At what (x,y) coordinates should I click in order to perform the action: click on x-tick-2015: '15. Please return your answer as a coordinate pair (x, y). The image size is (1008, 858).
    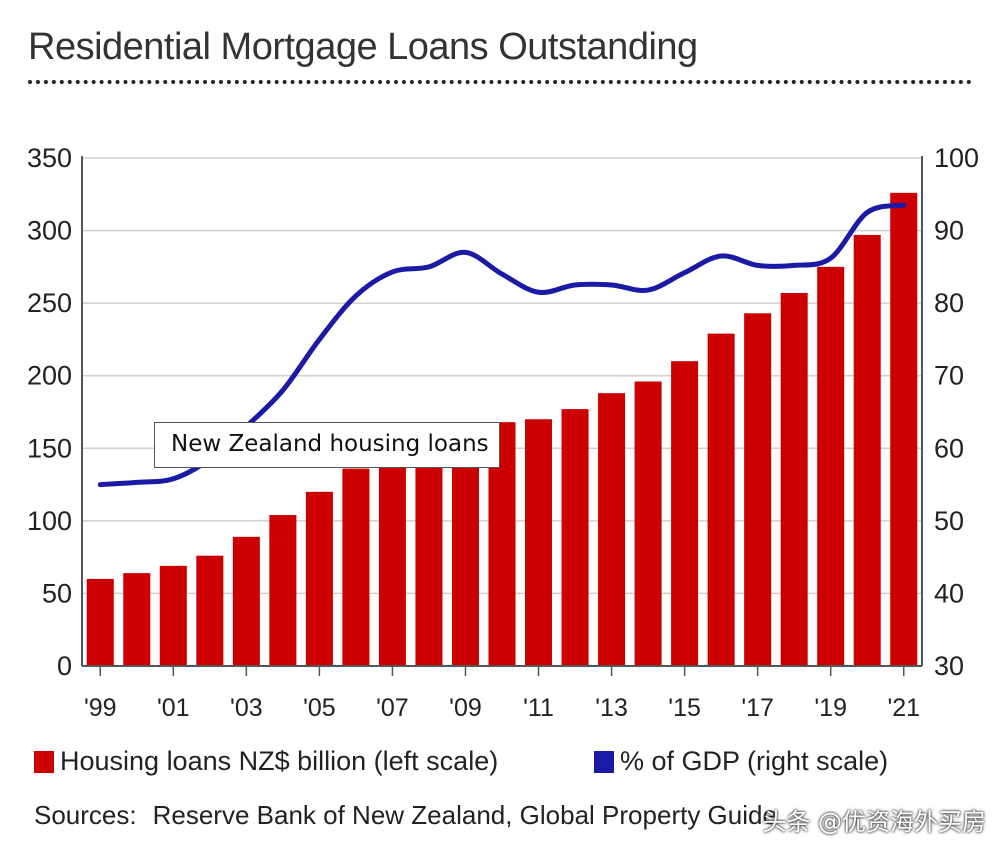
    Looking at the image, I should click on (684, 708).